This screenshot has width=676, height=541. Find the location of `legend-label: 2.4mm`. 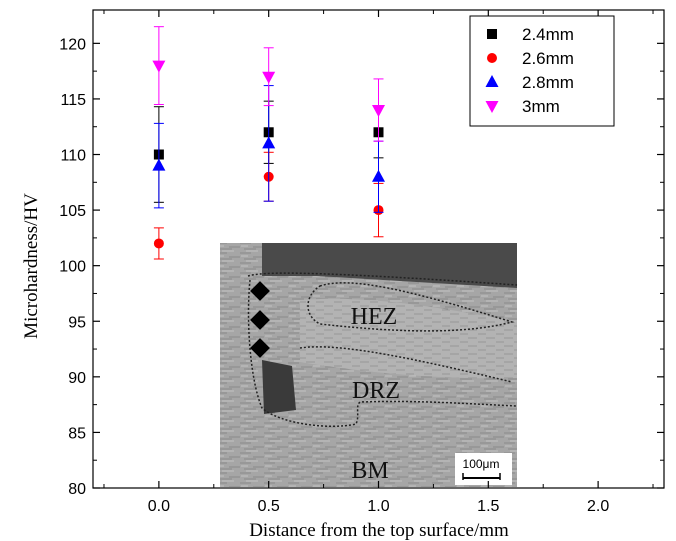

legend-label: 2.4mm is located at coordinates (548, 34).